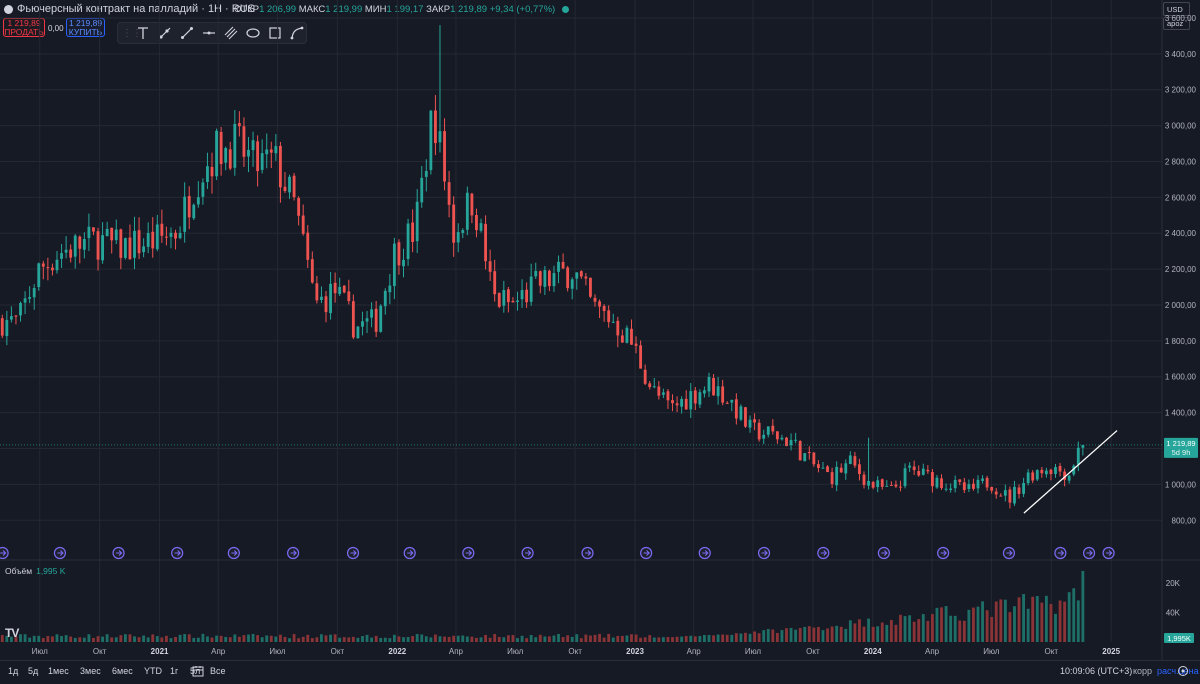  What do you see at coordinates (1181, 413) in the screenshot?
I see `y-tick-label: 1 400,00` at bounding box center [1181, 413].